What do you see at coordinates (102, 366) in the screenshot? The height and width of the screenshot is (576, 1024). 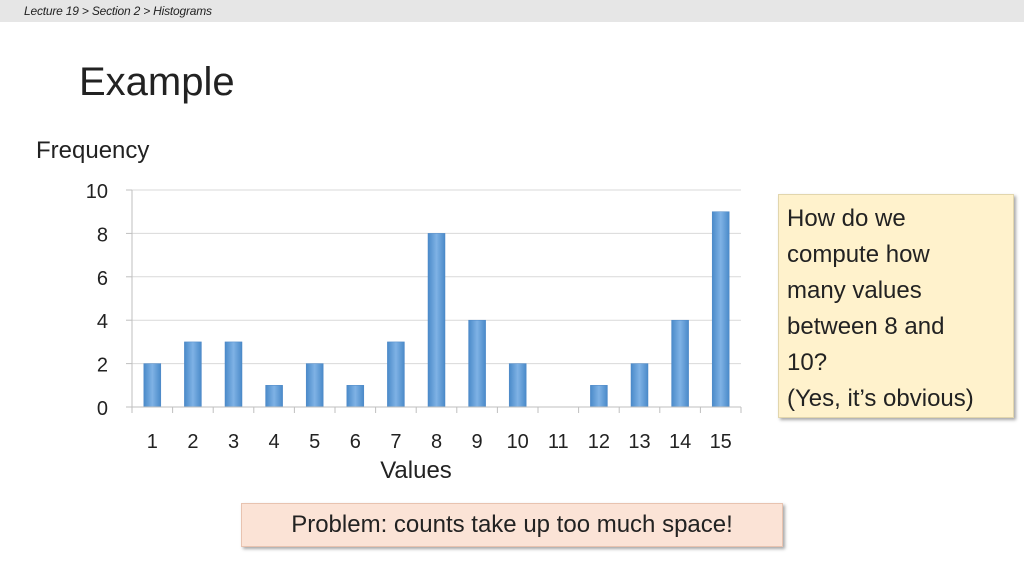 I see `y-tick-label: 2` at bounding box center [102, 366].